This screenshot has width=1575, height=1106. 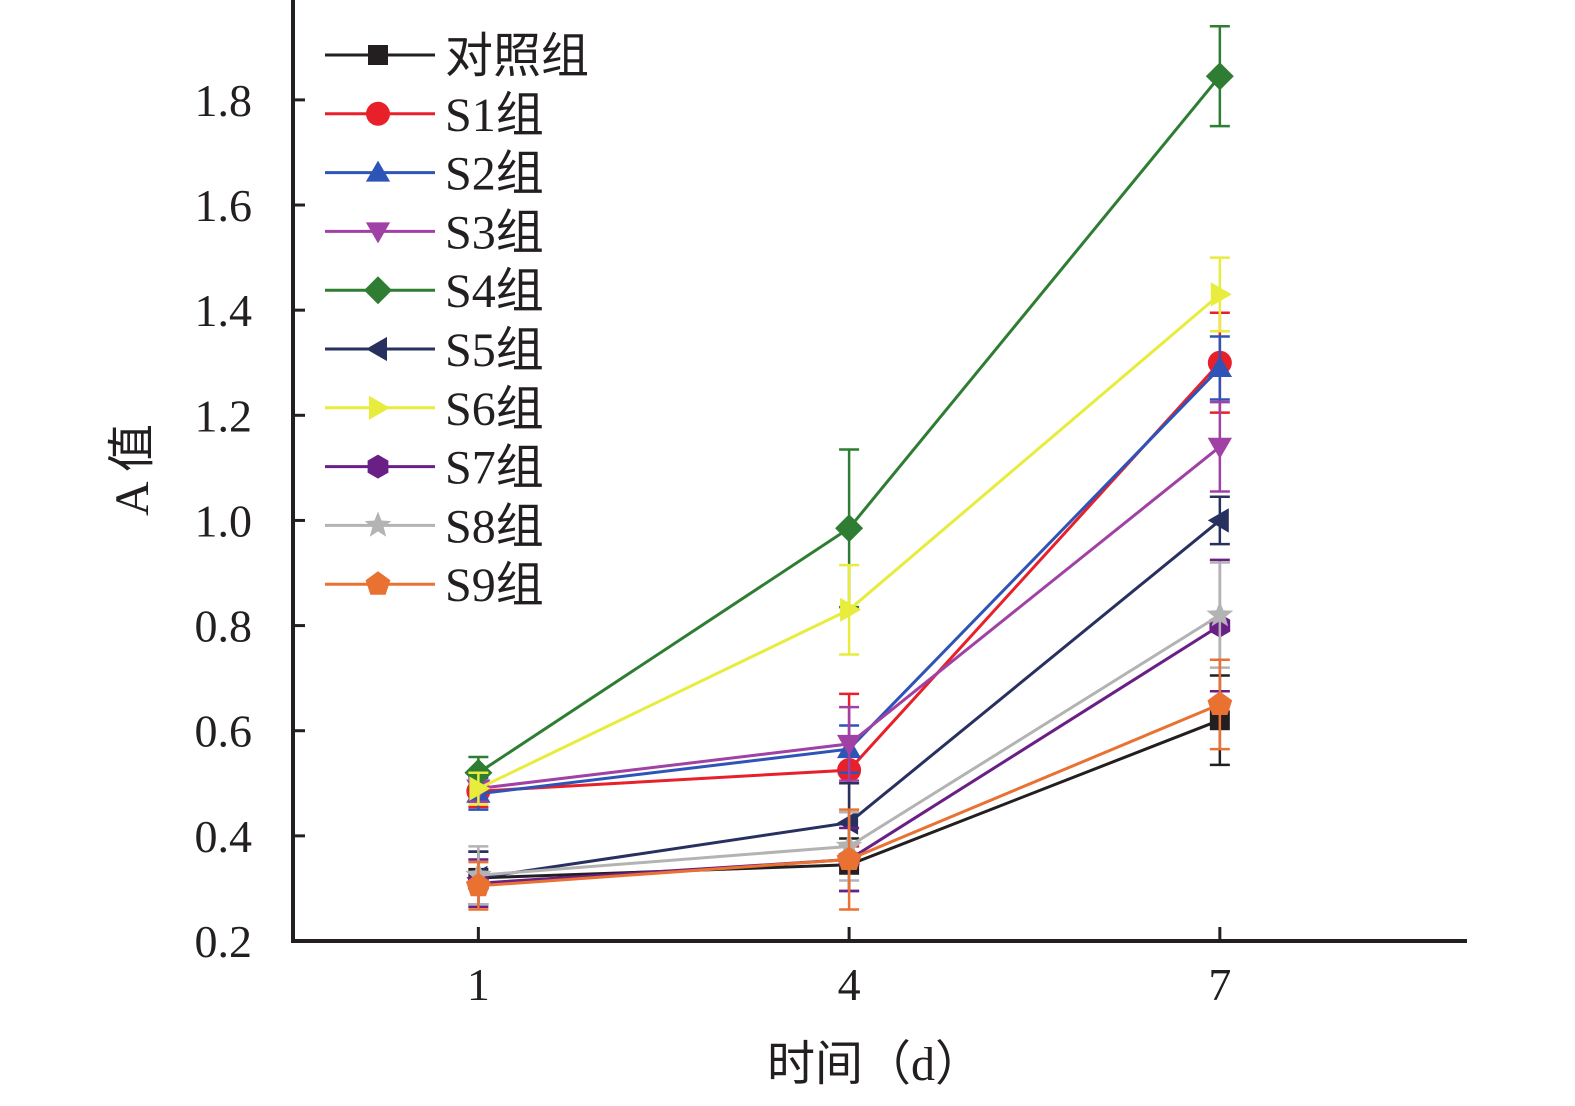 What do you see at coordinates (434, 585) in the screenshot?
I see `legend-item: S9组` at bounding box center [434, 585].